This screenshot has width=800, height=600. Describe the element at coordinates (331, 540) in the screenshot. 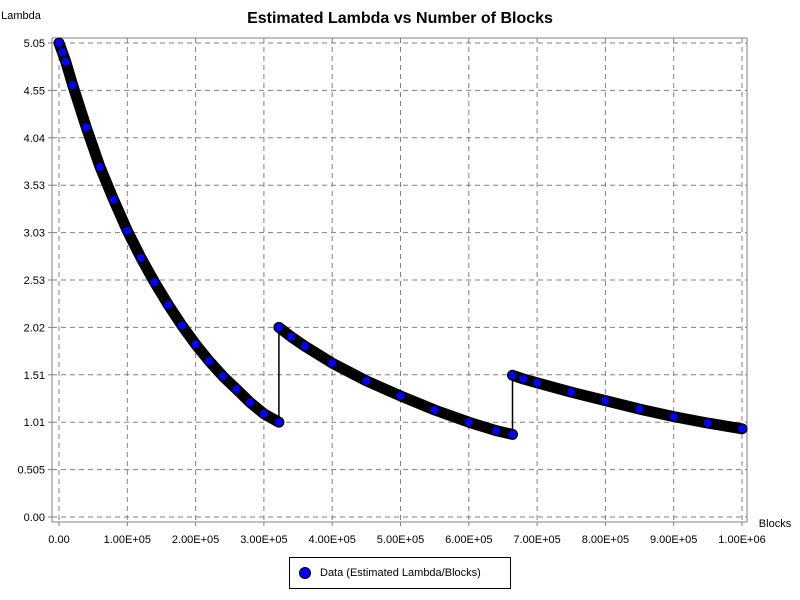

I see `x-tick-label: 4.00E+05` at that location.